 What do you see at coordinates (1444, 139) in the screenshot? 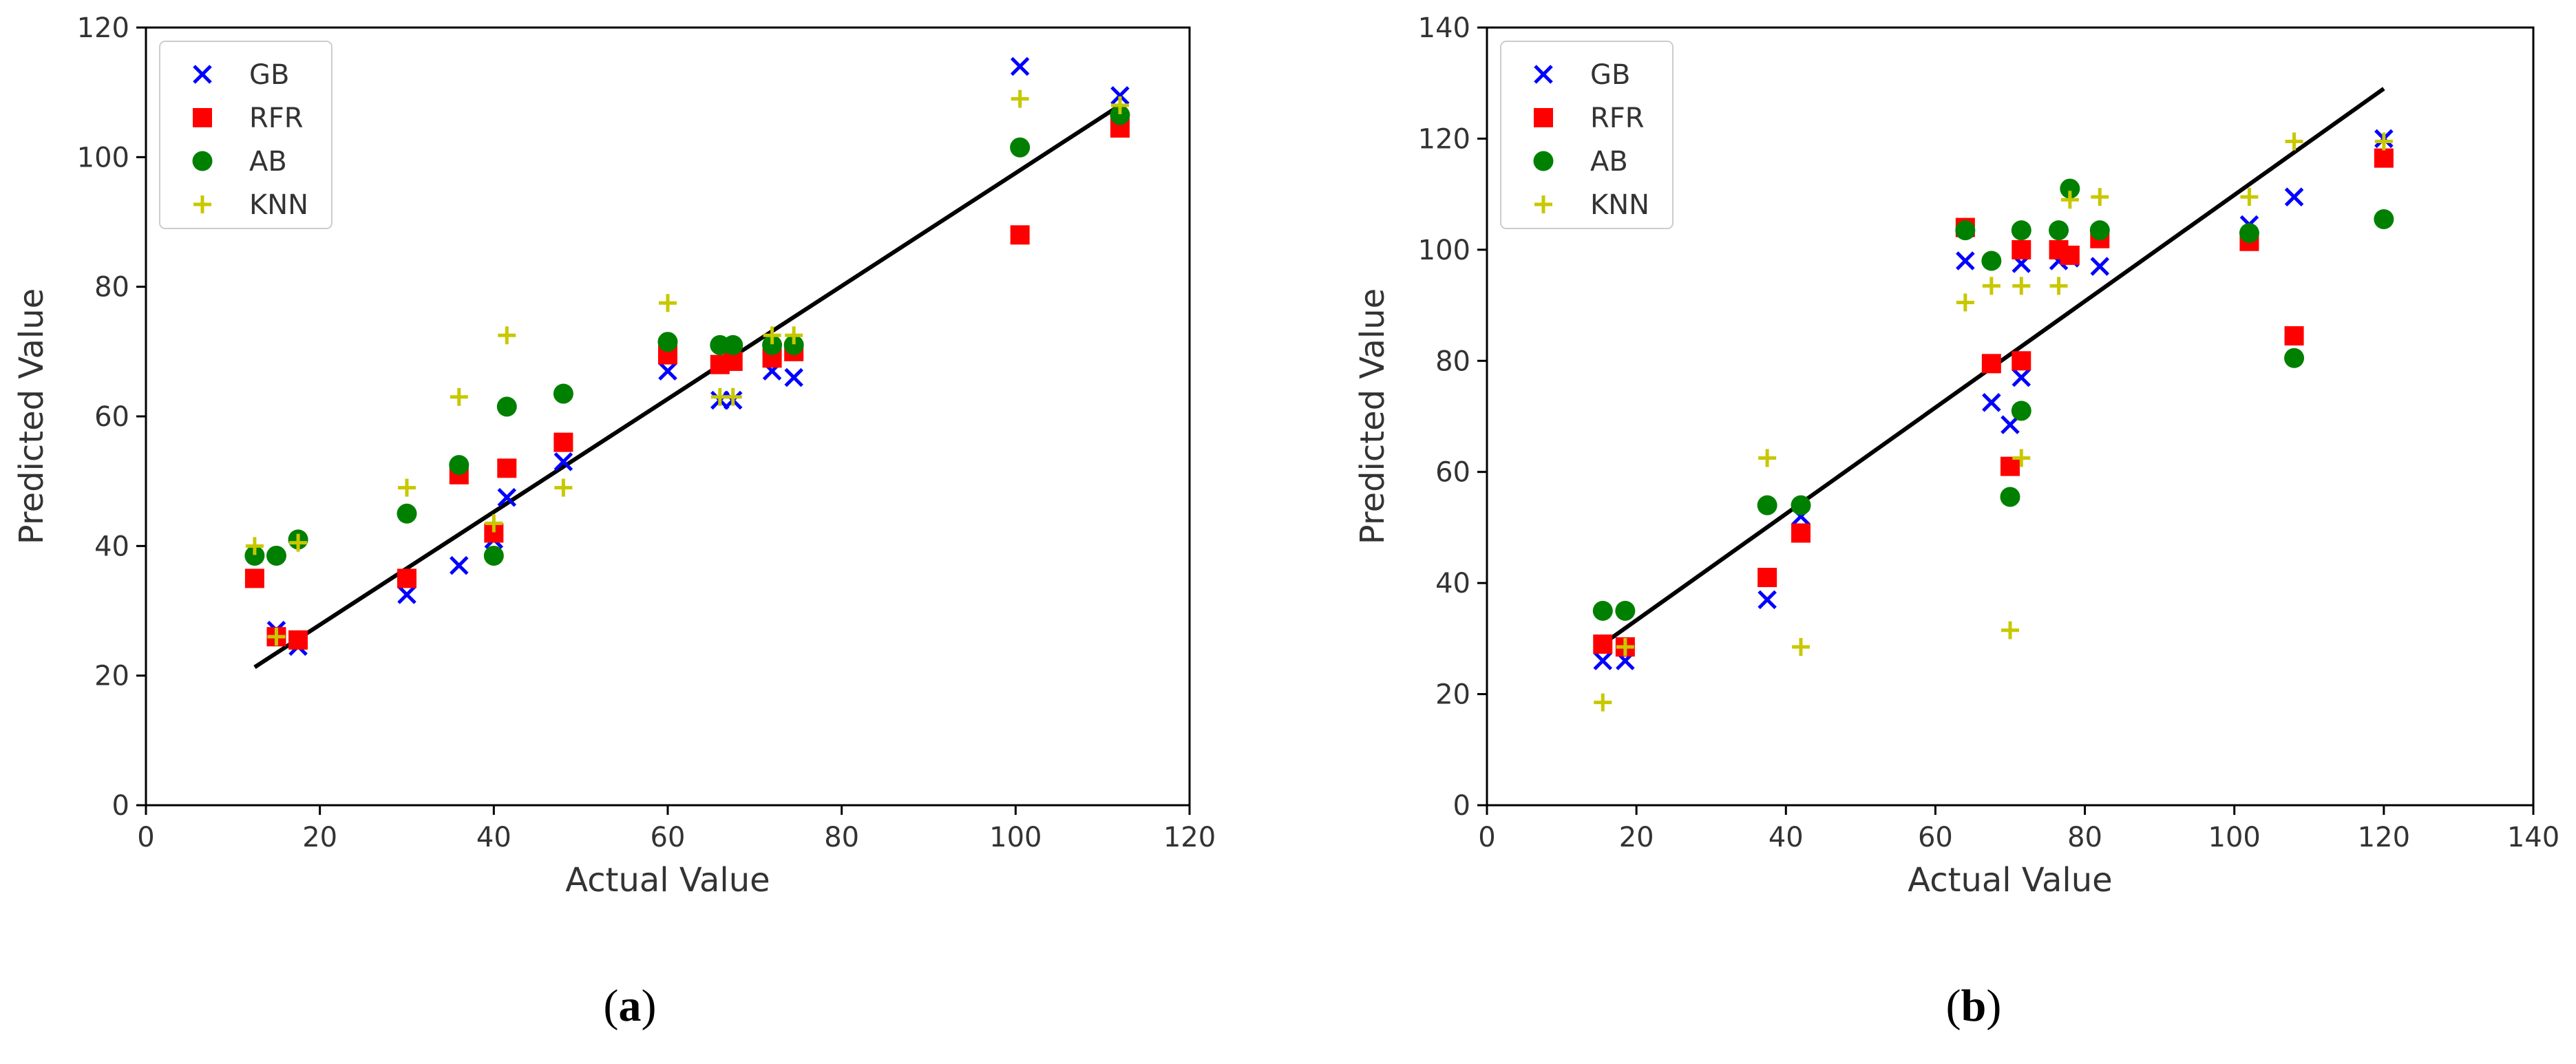
I see `y-tick-label-b-6: 120` at bounding box center [1444, 139].